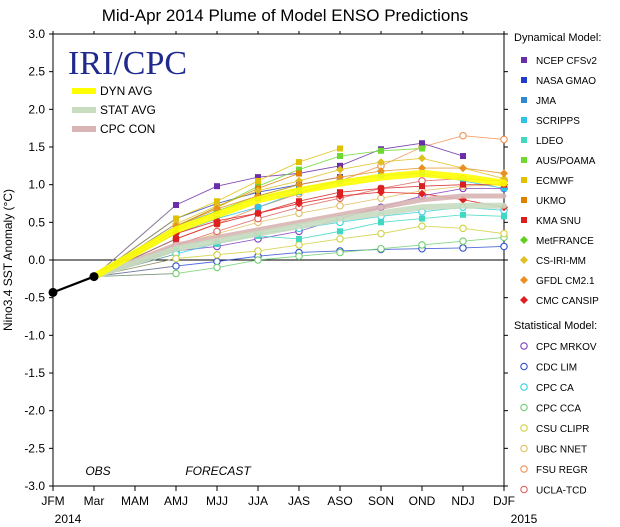 The image size is (620, 527). I want to click on observed-point, so click(94, 277).